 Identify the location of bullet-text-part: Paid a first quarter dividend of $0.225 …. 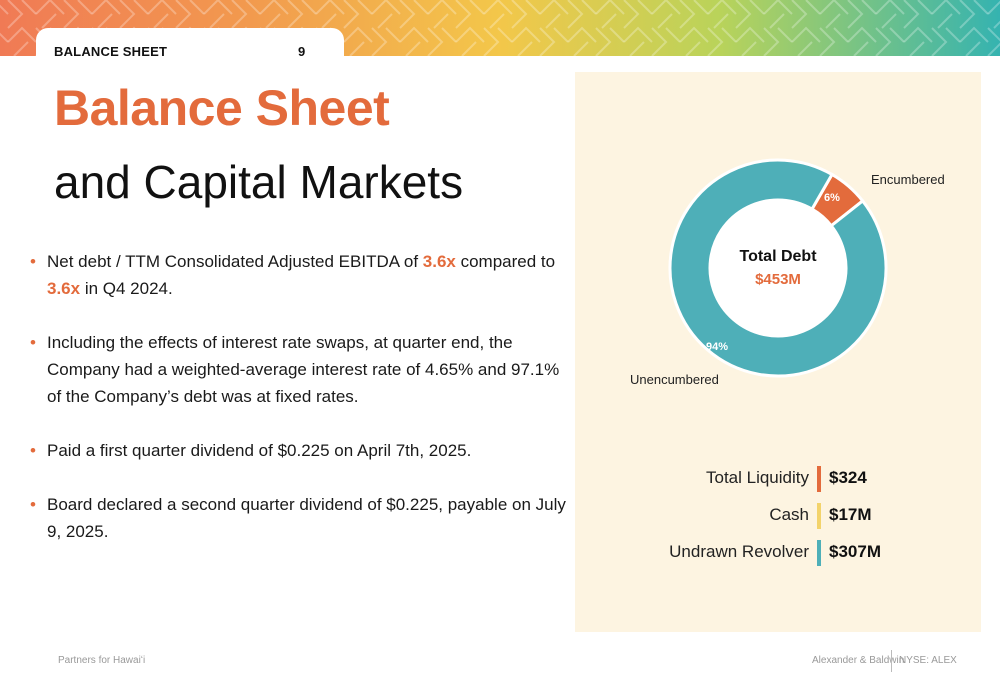
(259, 450).